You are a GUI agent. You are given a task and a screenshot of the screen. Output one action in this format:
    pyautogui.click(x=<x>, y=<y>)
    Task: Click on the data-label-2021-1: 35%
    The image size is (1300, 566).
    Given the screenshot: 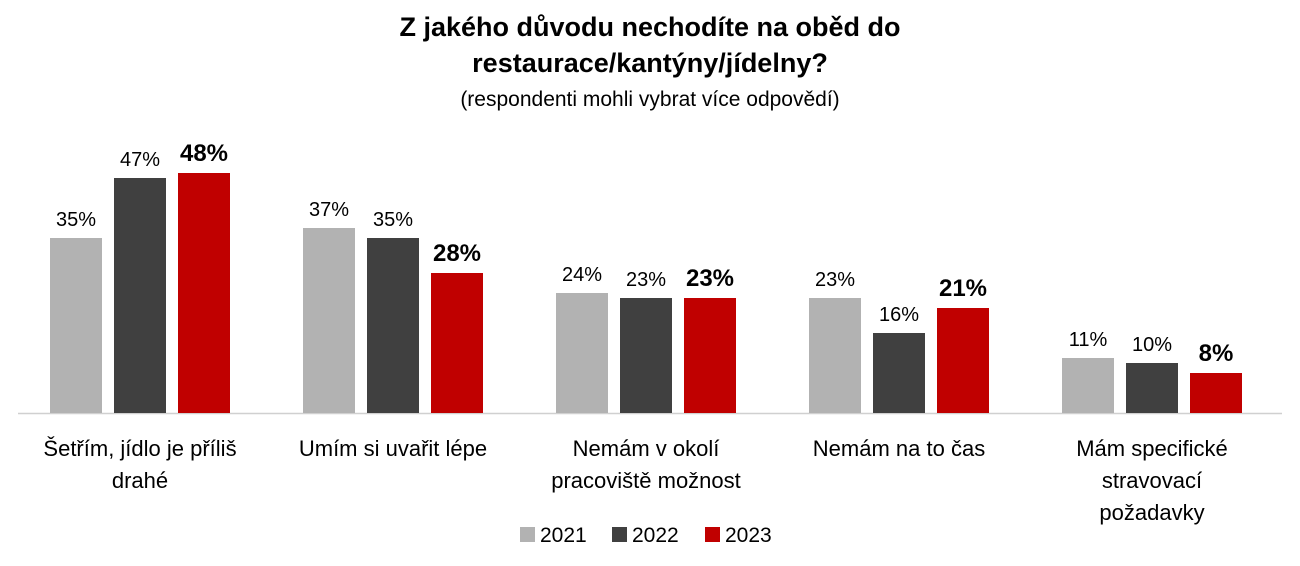 What is the action you would take?
    pyautogui.click(x=76, y=220)
    